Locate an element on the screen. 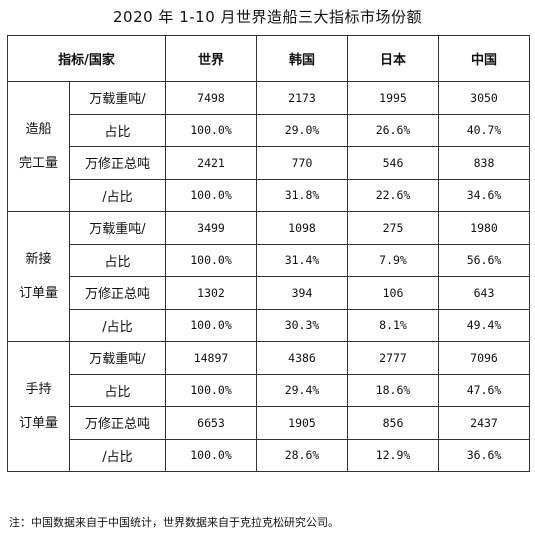 The width and height of the screenshot is (535, 535). value-cell-china: 36.6% is located at coordinates (484, 455).